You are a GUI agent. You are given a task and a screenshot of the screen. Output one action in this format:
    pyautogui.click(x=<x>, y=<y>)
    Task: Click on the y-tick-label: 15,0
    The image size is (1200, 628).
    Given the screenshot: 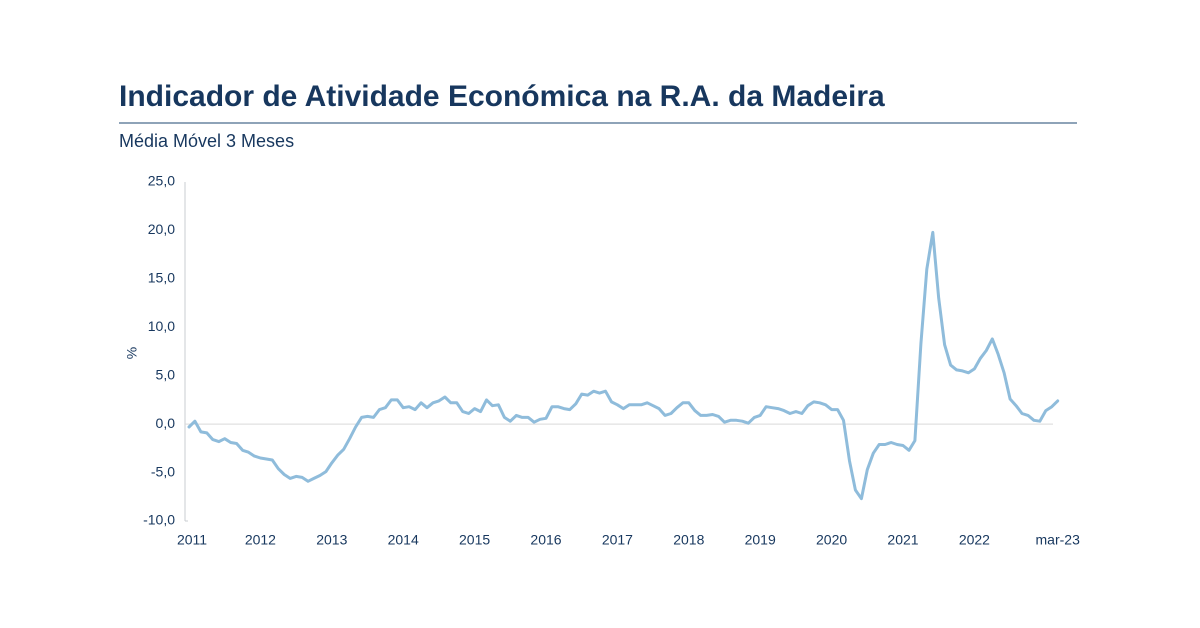 What is the action you would take?
    pyautogui.click(x=161, y=278)
    